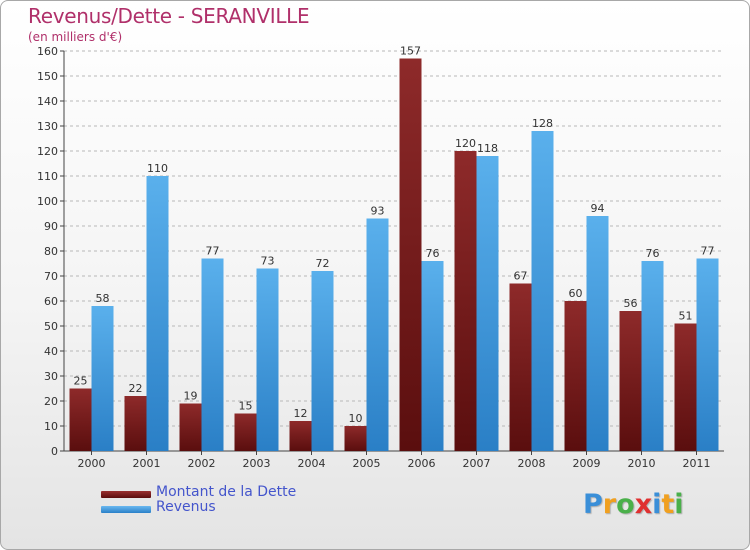 The image size is (750, 550). Describe the element at coordinates (367, 463) in the screenshot. I see `x-tick-label: 2005` at that location.